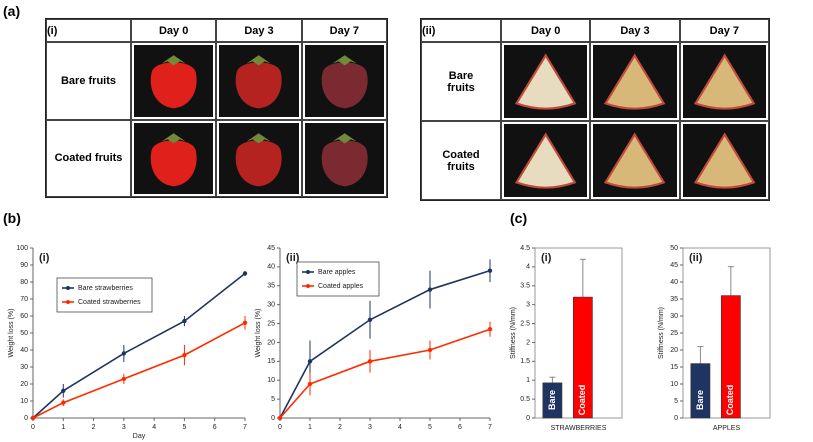 This screenshot has height=442, width=813. What do you see at coordinates (271, 248) in the screenshot?
I see `y-tick-label: 45` at bounding box center [271, 248].